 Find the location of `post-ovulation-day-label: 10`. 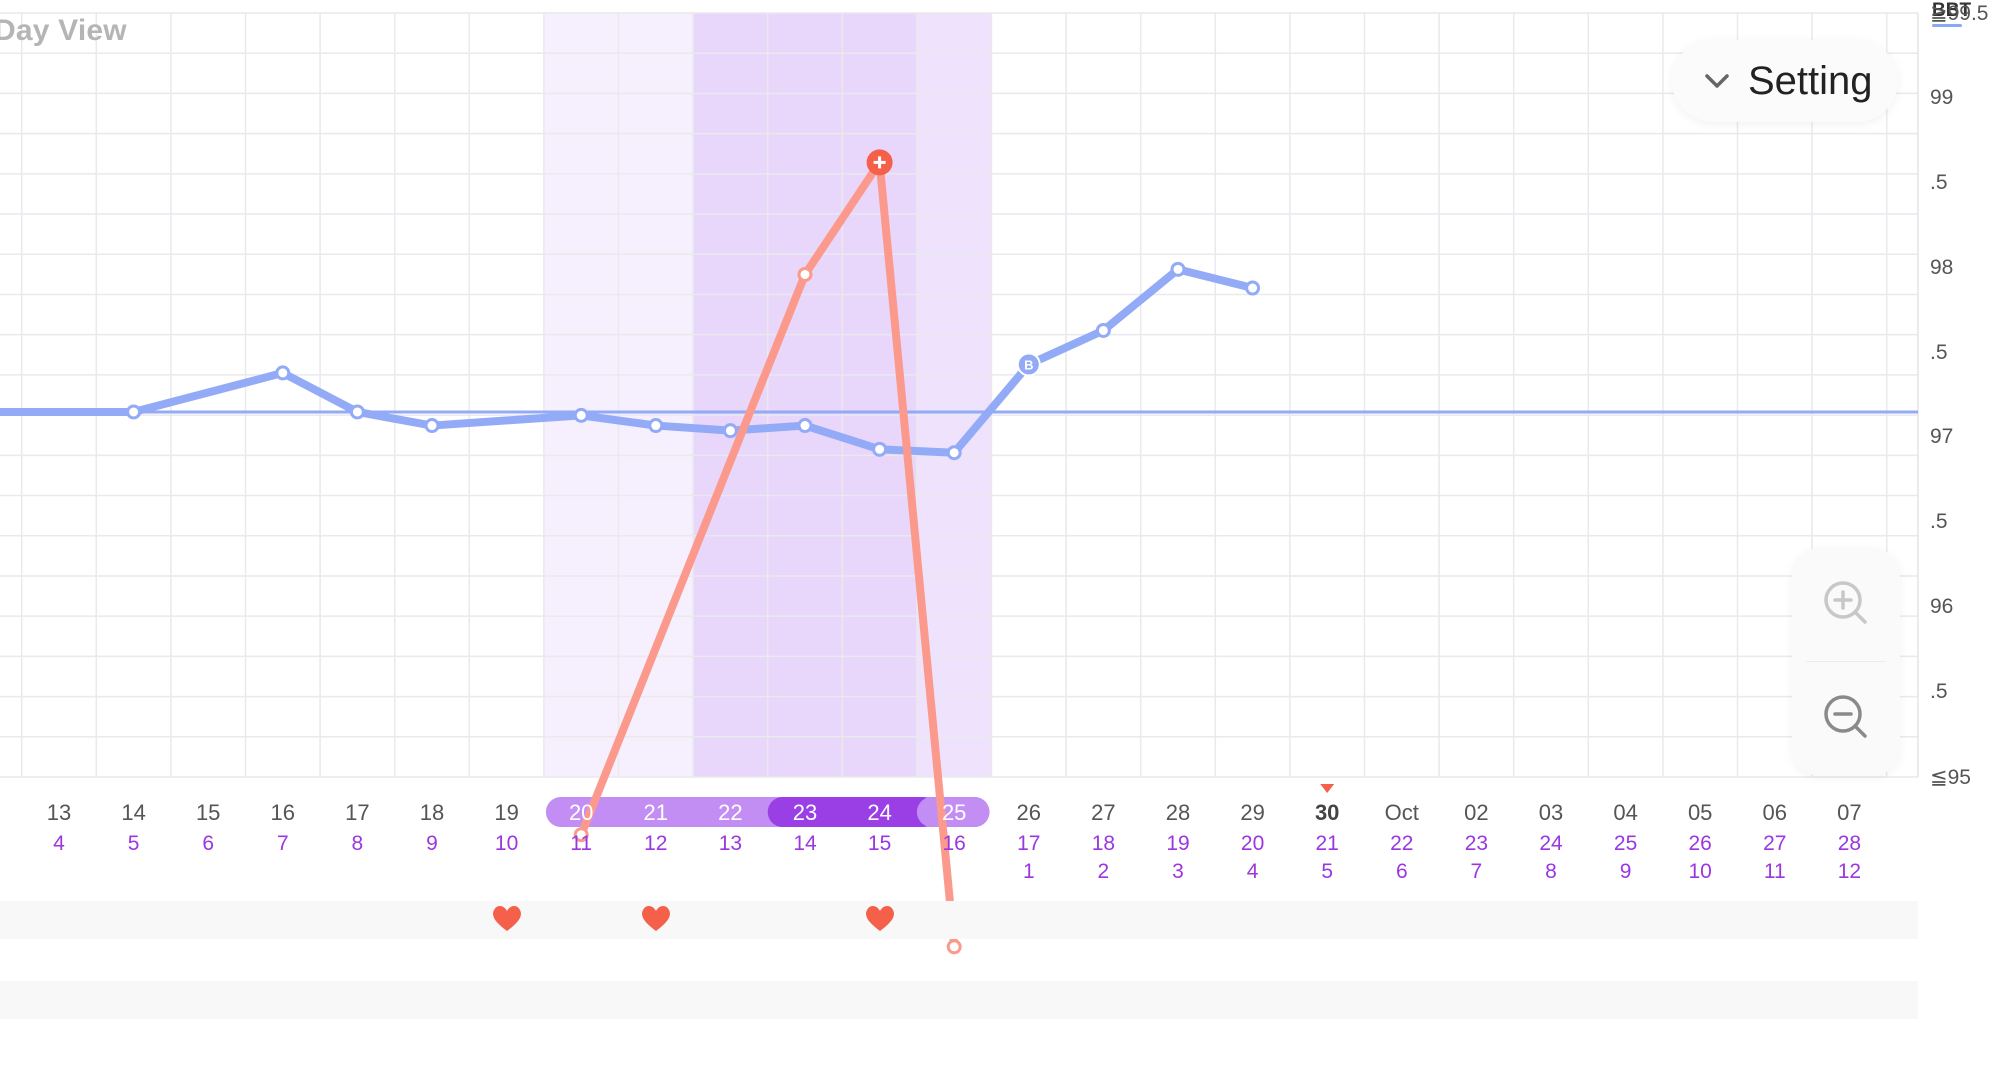

post-ovulation-day-label: 10 is located at coordinates (1700, 871).